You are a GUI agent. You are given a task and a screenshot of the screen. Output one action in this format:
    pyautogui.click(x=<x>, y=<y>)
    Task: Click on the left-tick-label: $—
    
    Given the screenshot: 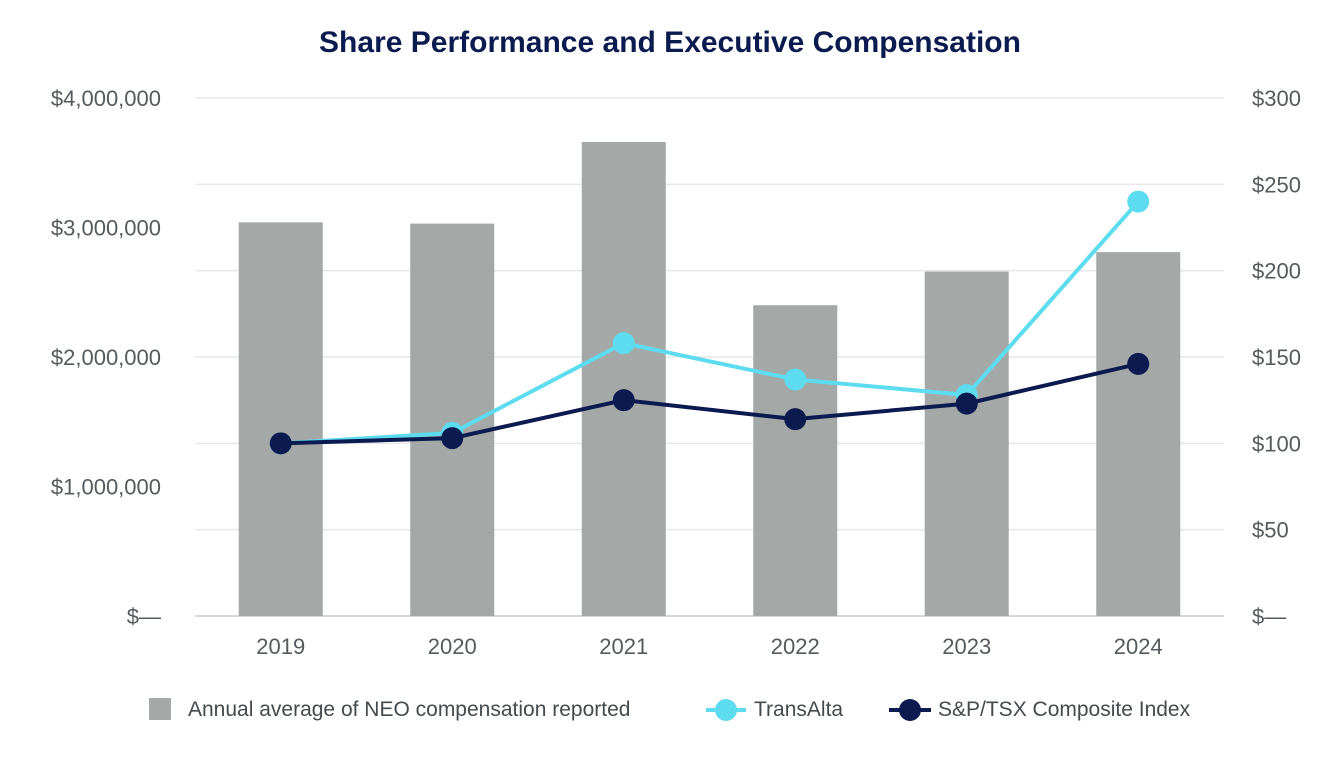 What is the action you would take?
    pyautogui.click(x=144, y=616)
    